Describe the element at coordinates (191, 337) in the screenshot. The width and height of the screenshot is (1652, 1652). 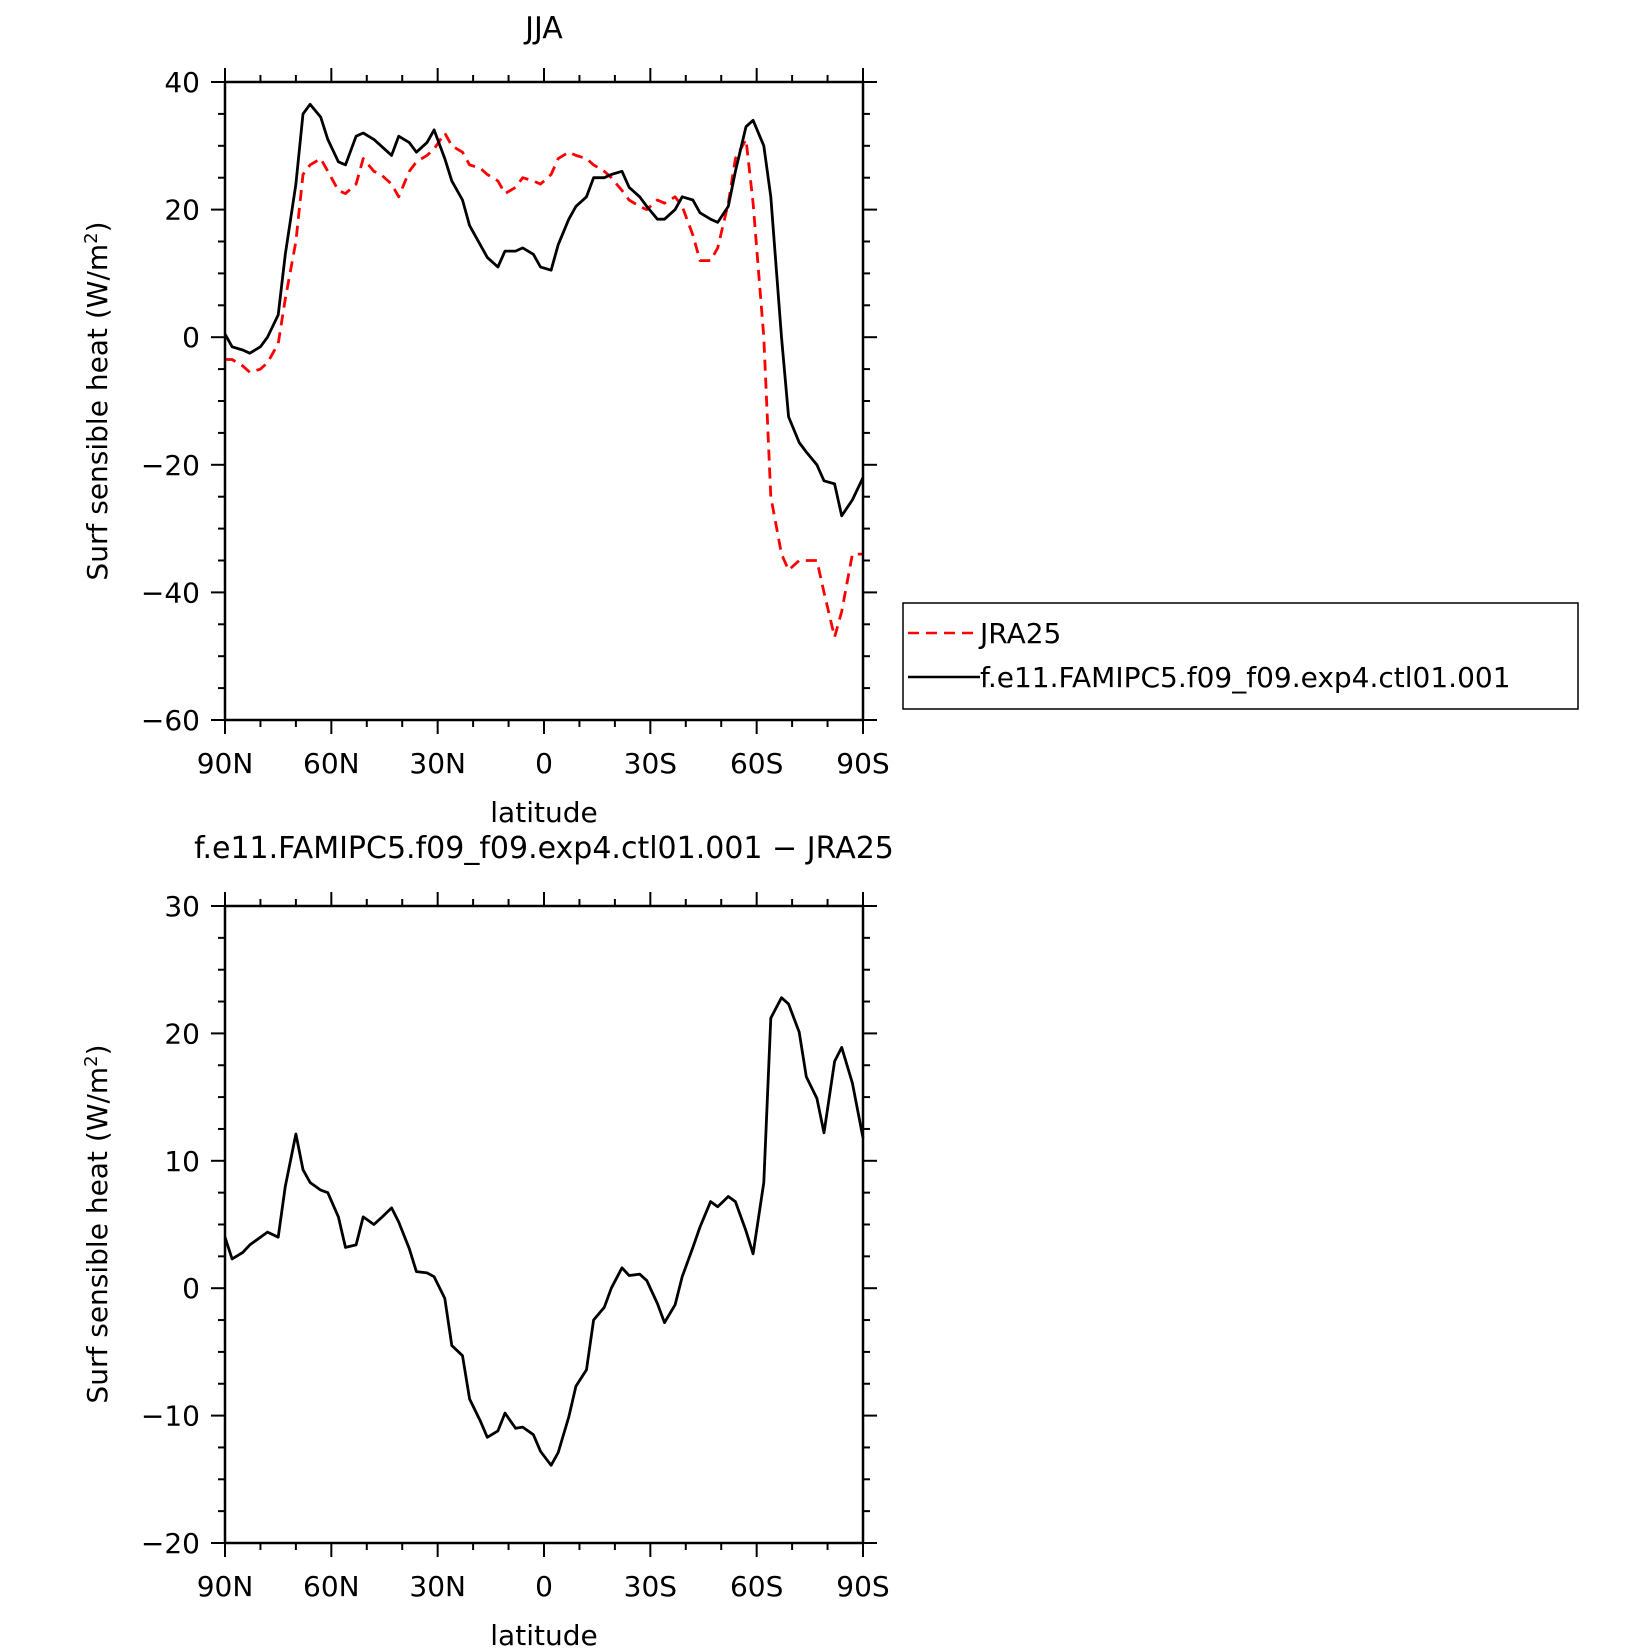
I see `p1-ytick-label: 0` at that location.